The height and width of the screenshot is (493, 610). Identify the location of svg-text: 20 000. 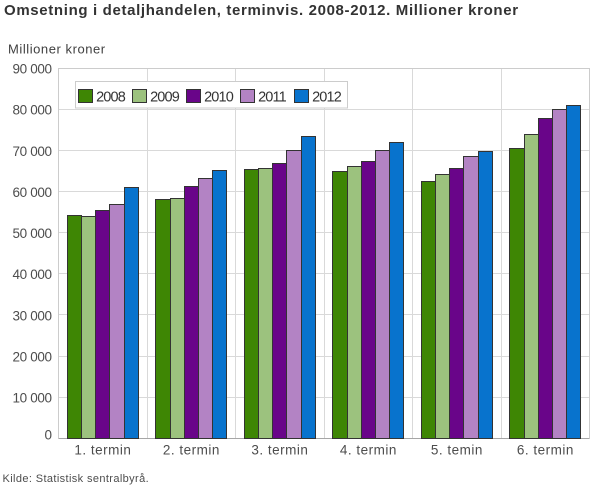
(31, 356).